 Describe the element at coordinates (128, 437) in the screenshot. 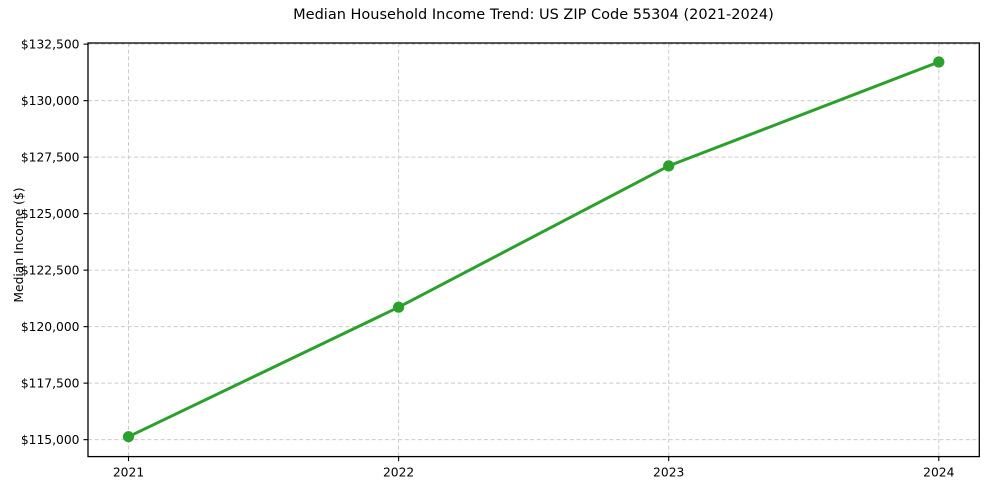

I see `data-point-2021` at that location.